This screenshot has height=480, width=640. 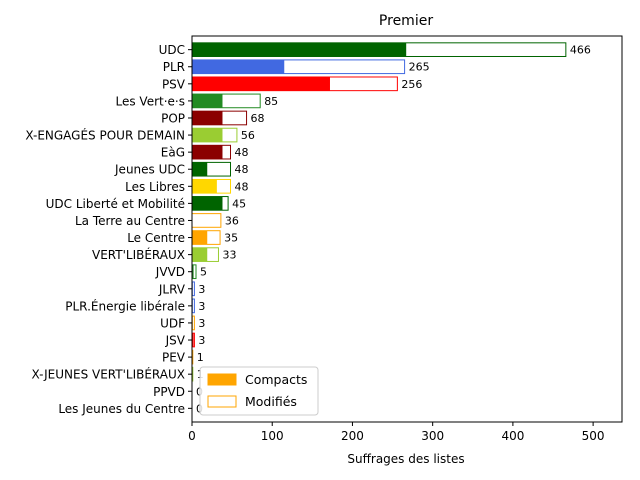 I want to click on y-tick-label: EàG, so click(x=173, y=153).